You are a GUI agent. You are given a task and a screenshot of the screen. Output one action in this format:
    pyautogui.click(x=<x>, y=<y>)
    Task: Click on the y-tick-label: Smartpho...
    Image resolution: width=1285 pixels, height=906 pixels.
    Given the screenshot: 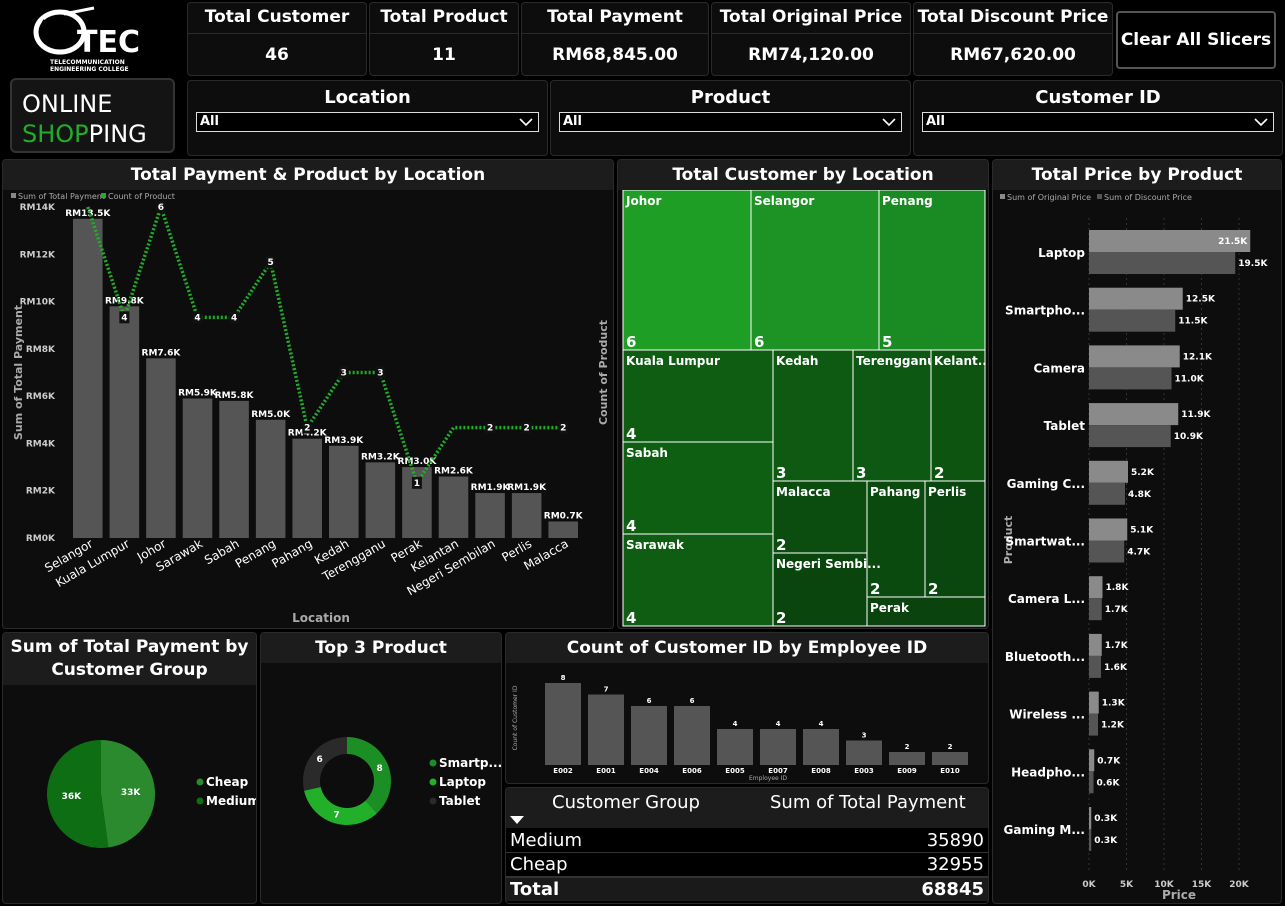 What is the action you would take?
    pyautogui.click(x=1045, y=311)
    